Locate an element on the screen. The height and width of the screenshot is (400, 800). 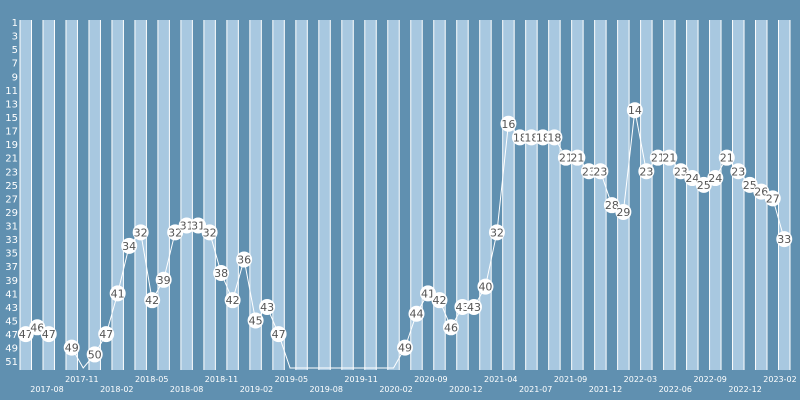
x-tick-label: 2022-09 is located at coordinates (709, 379).